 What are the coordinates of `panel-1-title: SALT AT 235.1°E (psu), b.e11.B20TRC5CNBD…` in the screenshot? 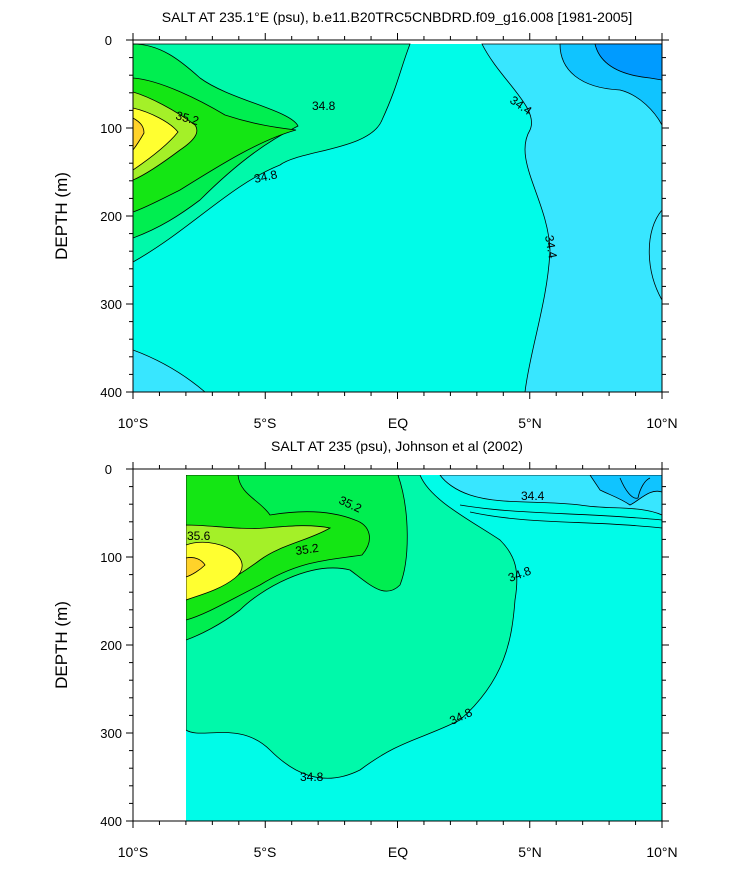 It's located at (397, 17).